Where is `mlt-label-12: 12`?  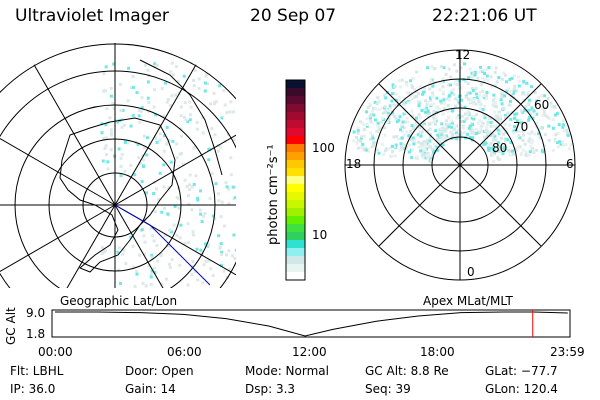
mlt-label-12: 12 is located at coordinates (463, 55).